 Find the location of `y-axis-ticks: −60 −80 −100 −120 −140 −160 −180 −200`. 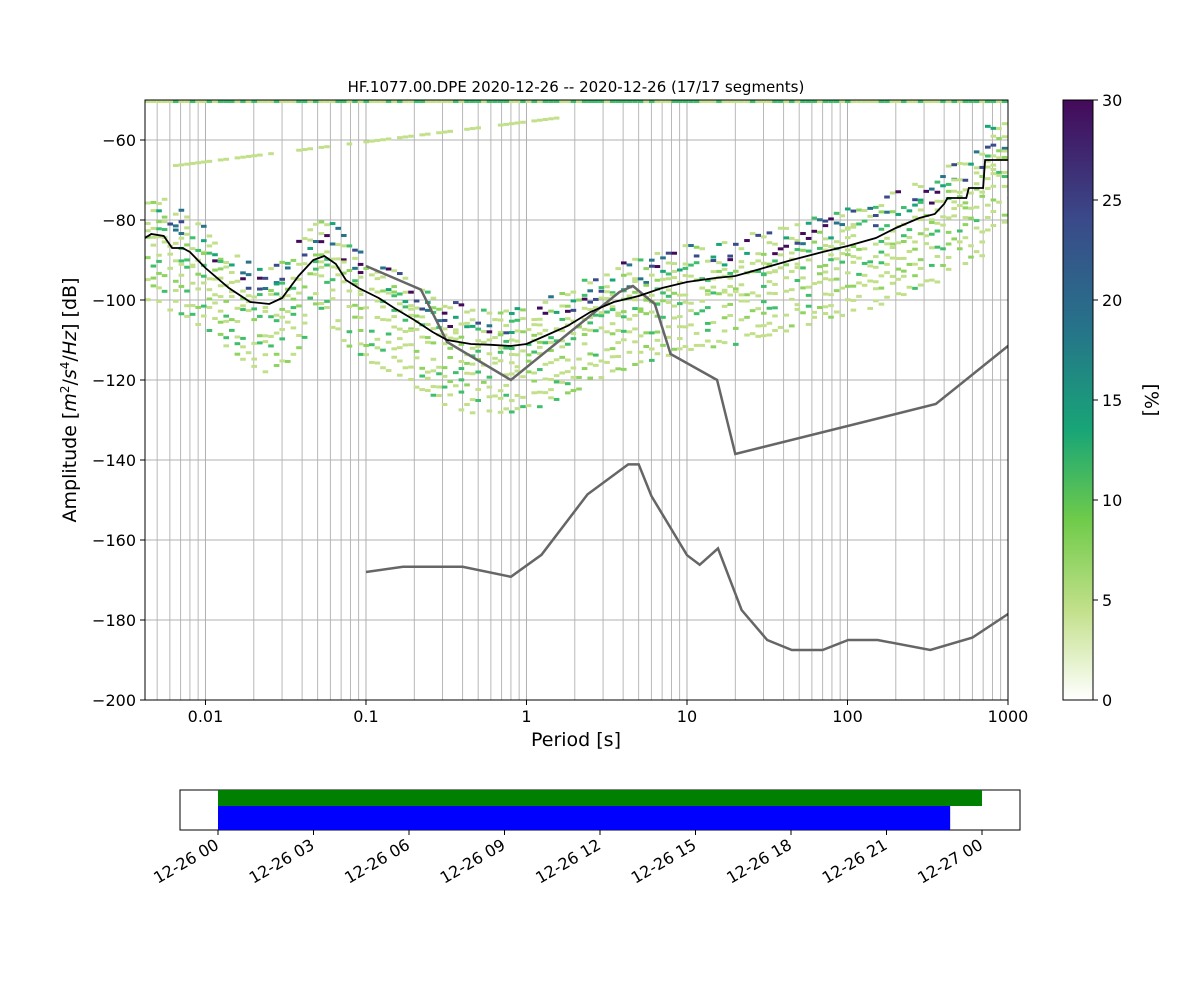

y-axis-ticks: −60 −80 −100 −120 −140 −160 −180 −200 is located at coordinates (118, 420).